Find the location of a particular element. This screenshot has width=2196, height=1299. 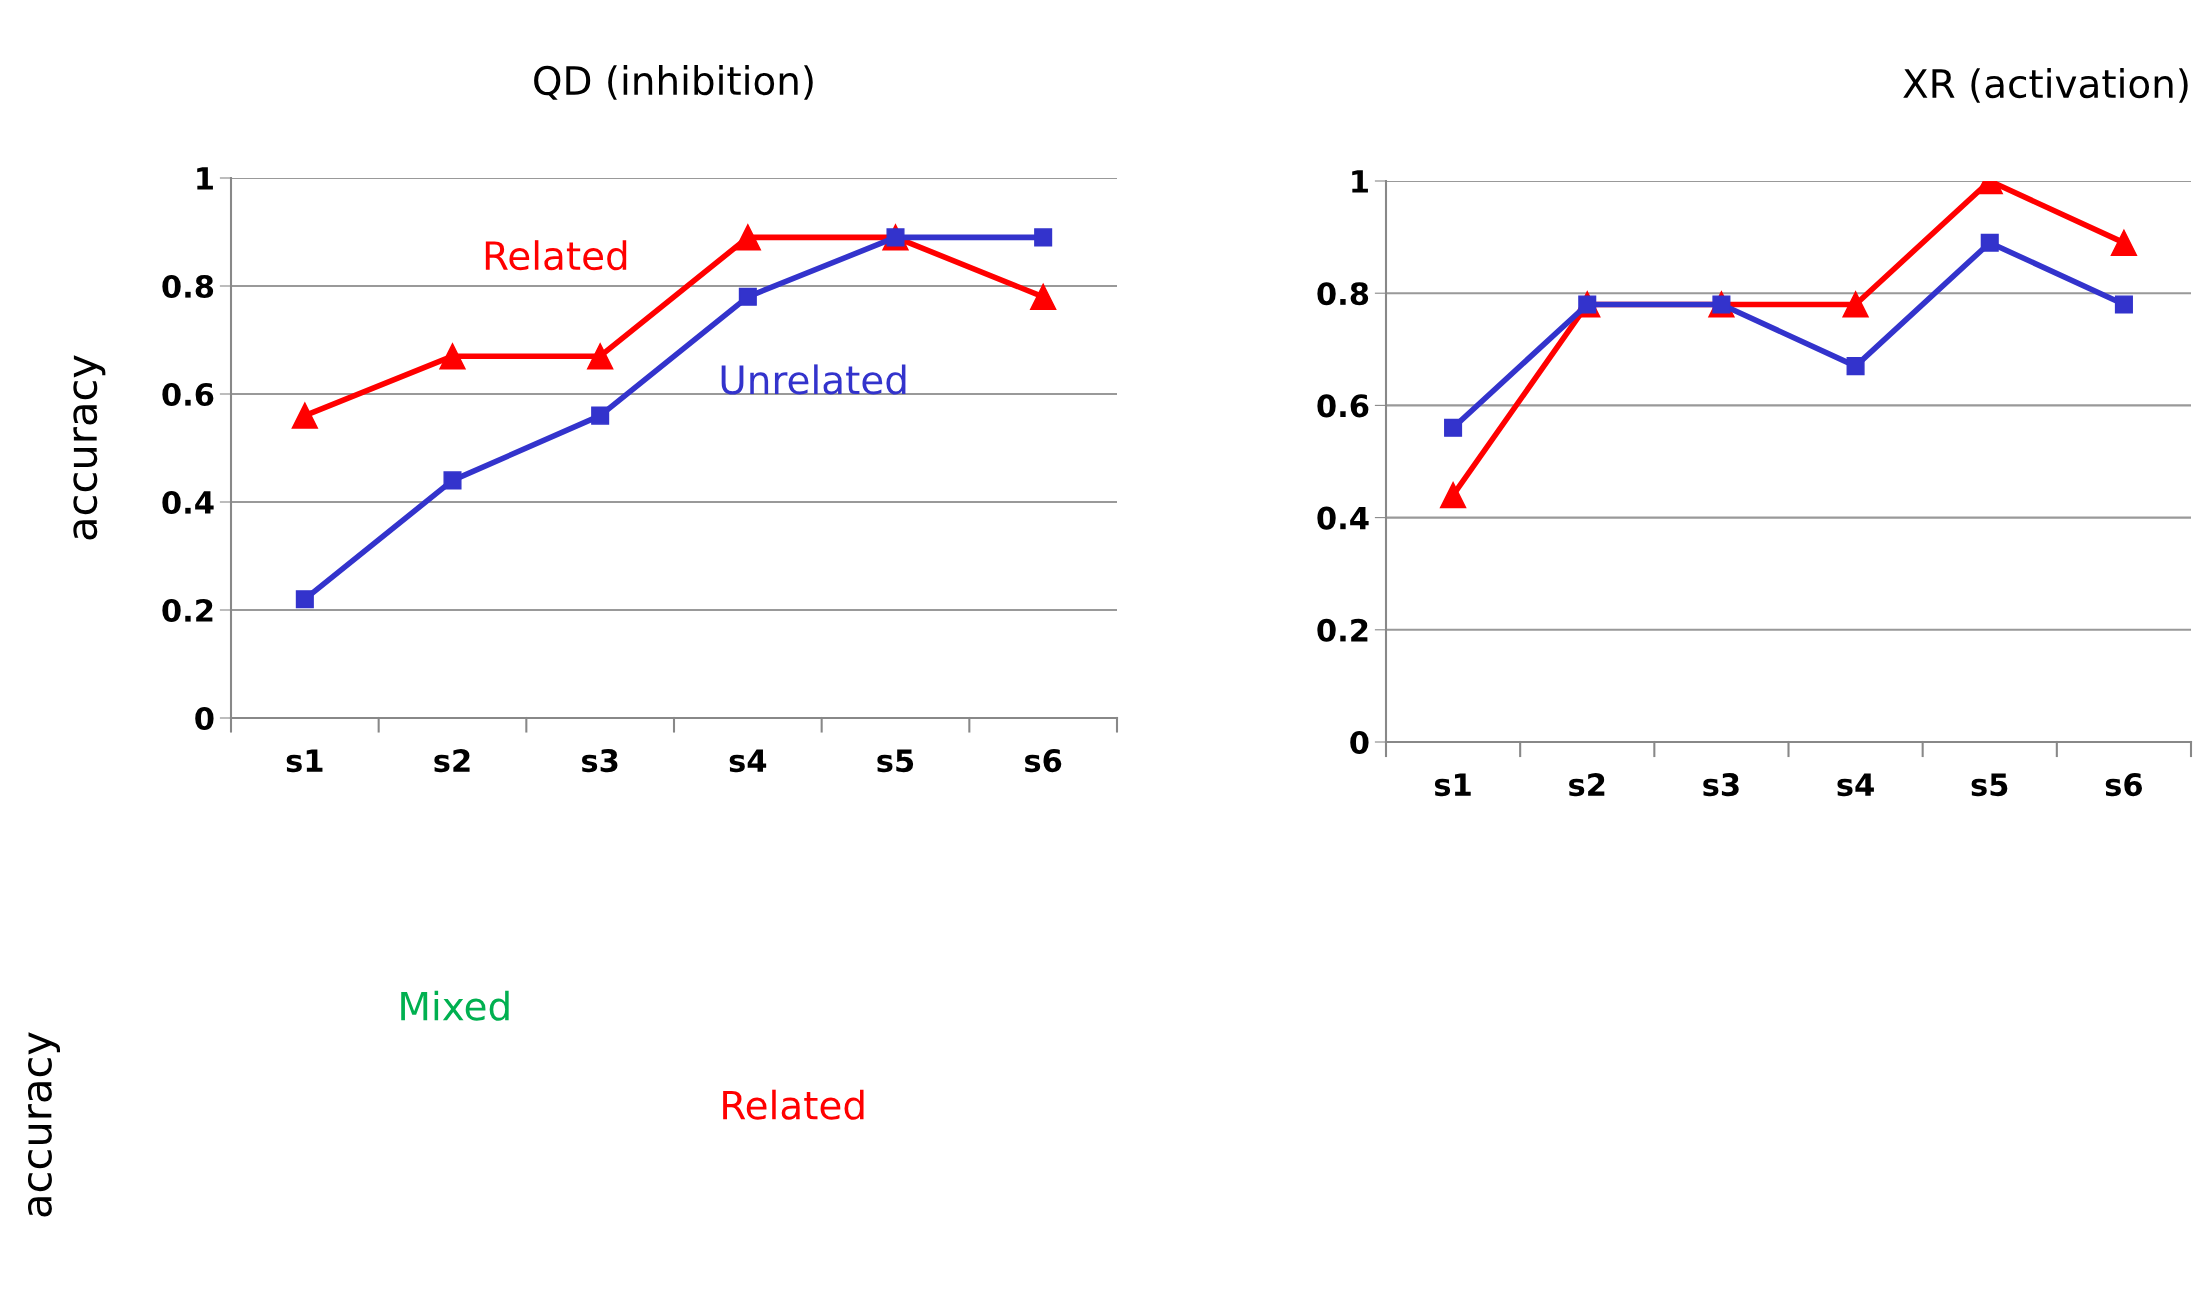

legend-label: Related is located at coordinates (793, 1104).